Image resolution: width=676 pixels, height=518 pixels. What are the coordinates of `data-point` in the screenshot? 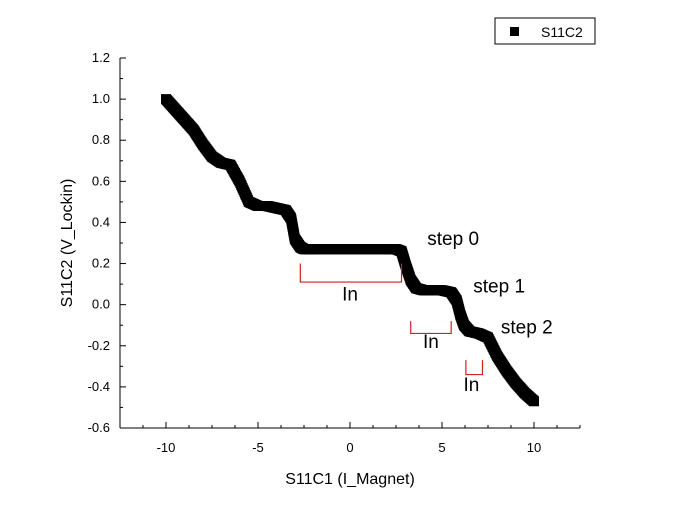 It's located at (534, 401).